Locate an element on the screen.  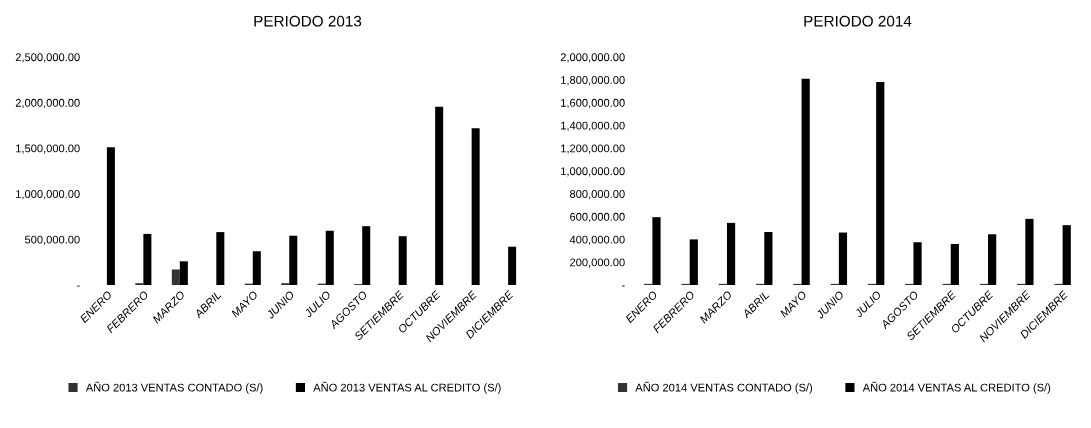
y-tick-label: 1,800,000.00 is located at coordinates (593, 81).